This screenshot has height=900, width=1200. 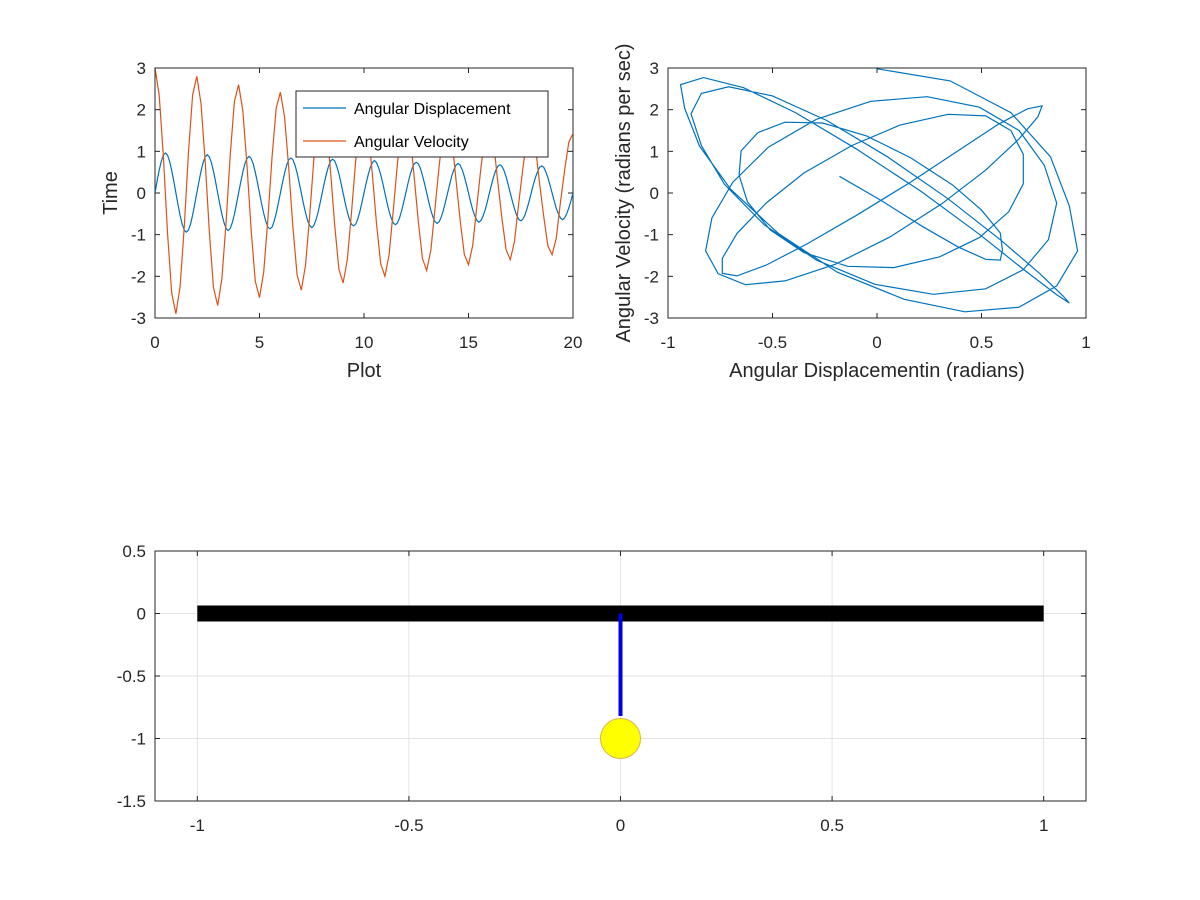 What do you see at coordinates (573, 342) in the screenshot?
I see `x-tick-label: 20` at bounding box center [573, 342].